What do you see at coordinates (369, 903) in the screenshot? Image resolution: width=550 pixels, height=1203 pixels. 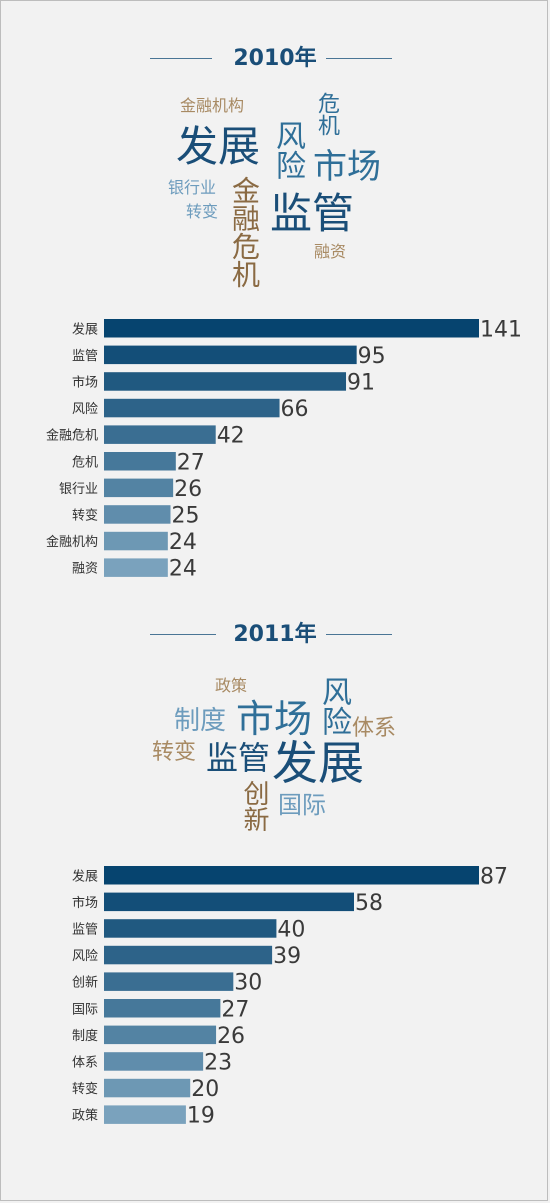 I see `value-label: 58` at bounding box center [369, 903].